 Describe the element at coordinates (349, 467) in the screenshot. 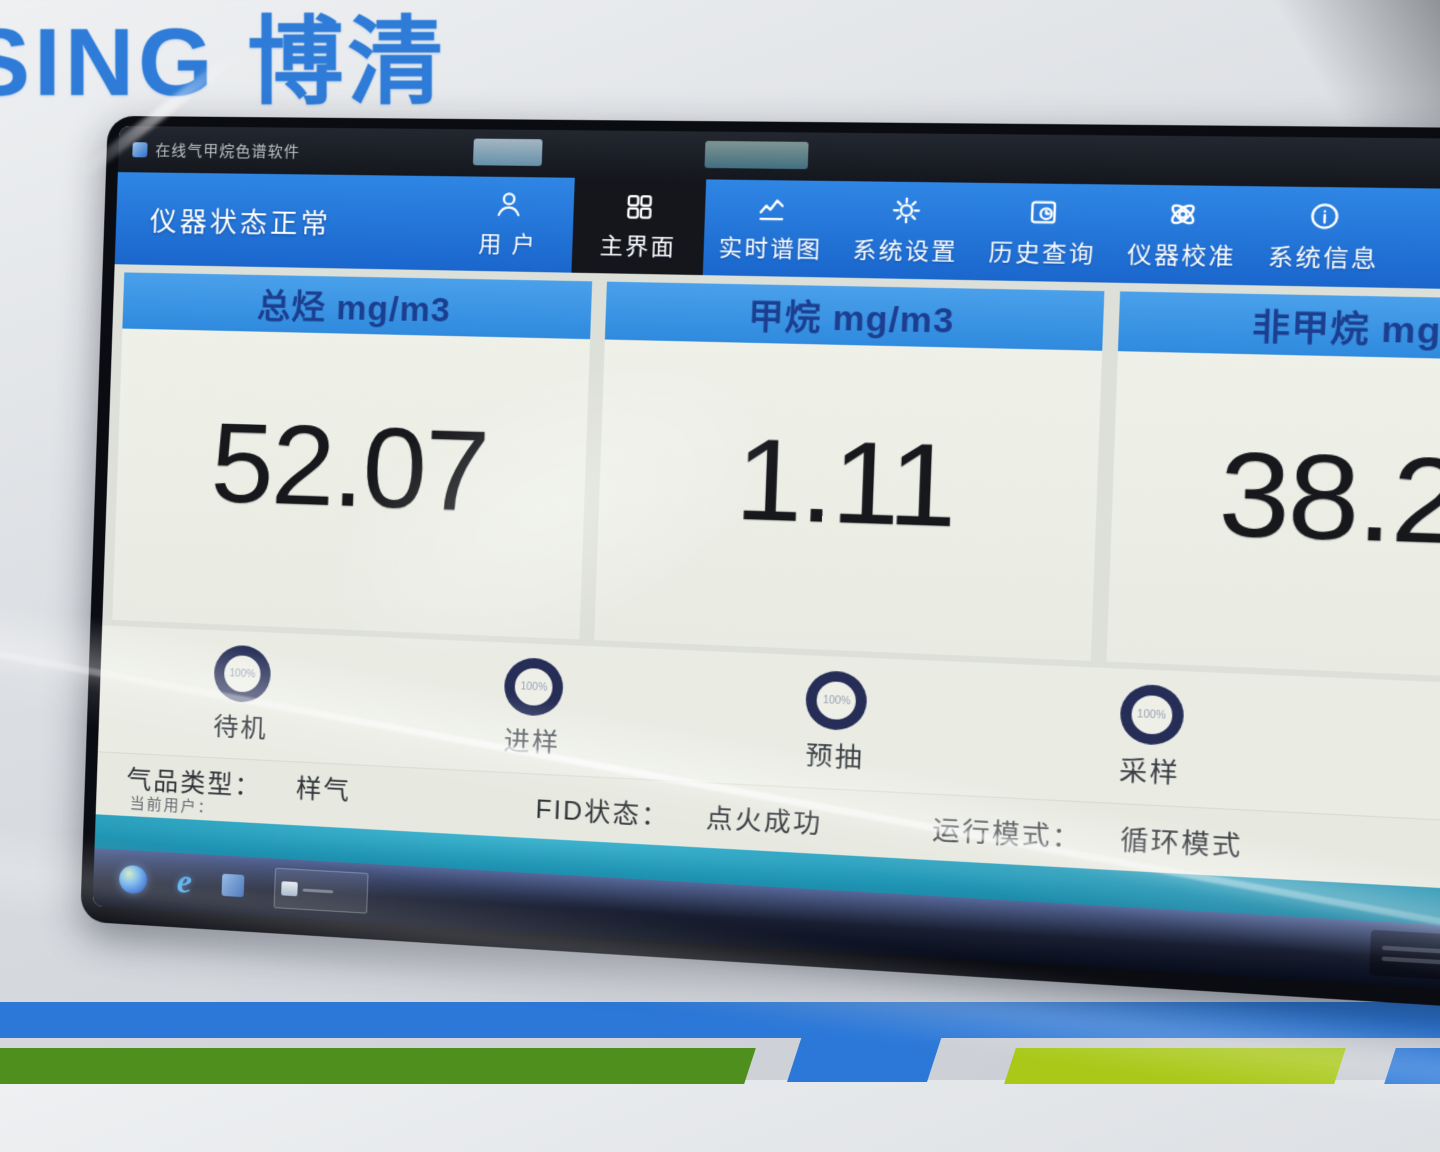

I see `reading-value: 52.07` at that location.